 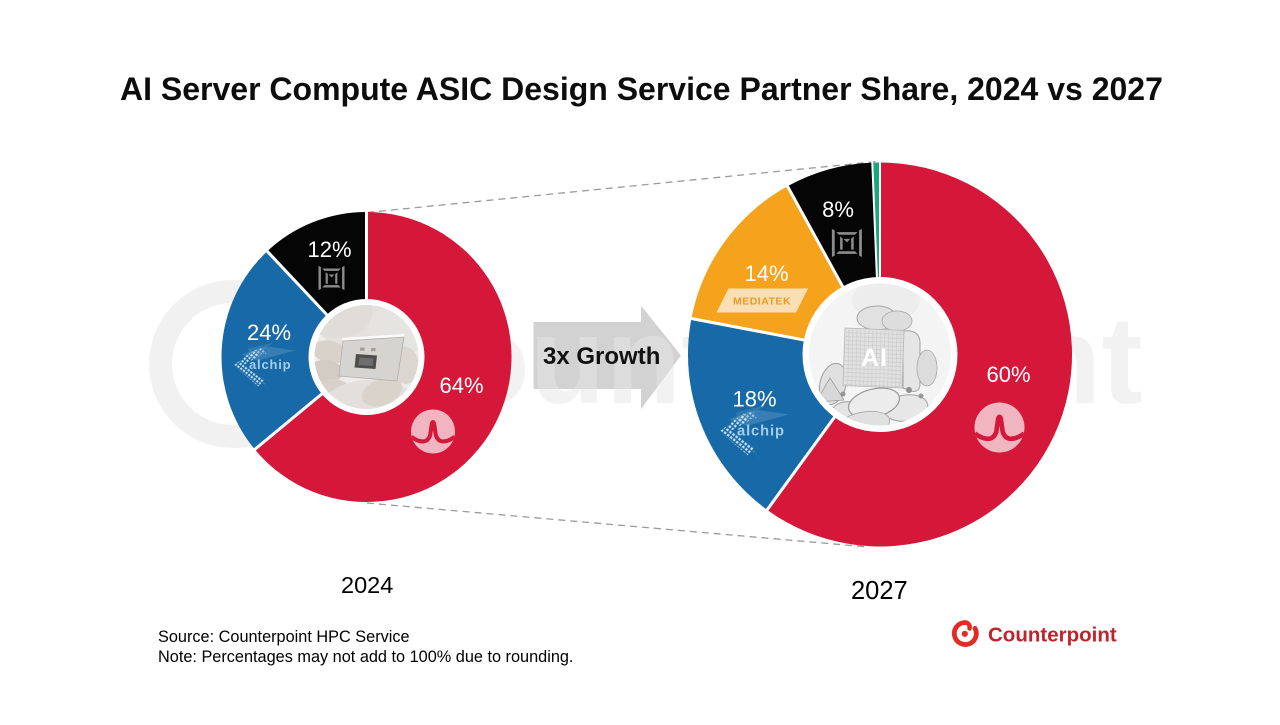 What do you see at coordinates (762, 302) in the screenshot?
I see `svg-text: MEDIATEK` at bounding box center [762, 302].